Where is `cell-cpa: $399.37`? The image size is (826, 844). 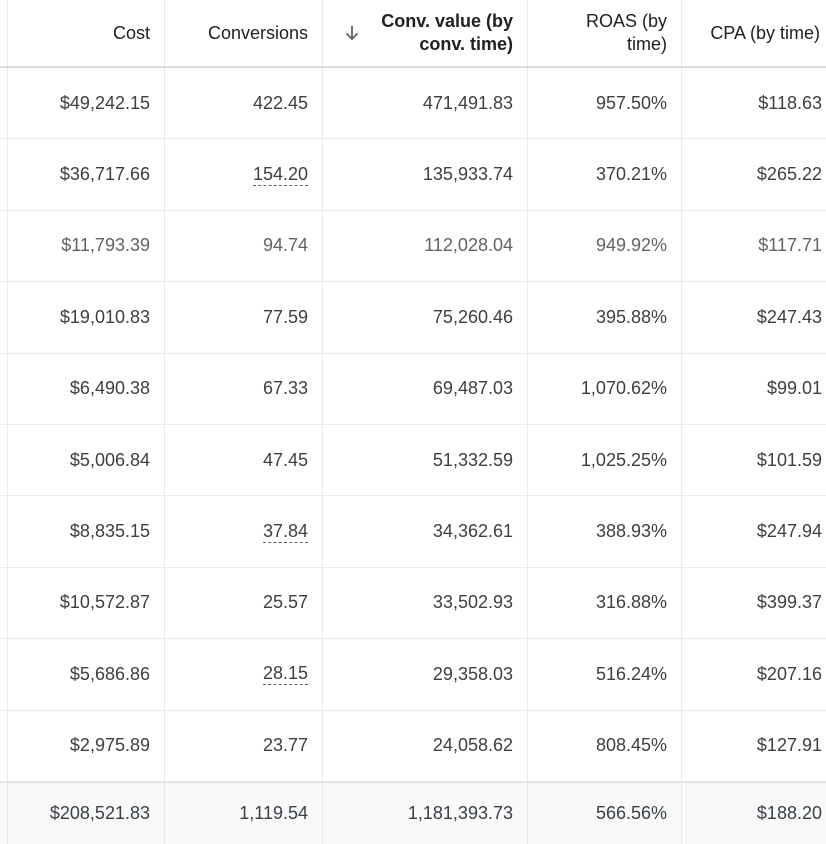
cell-cpa: $399.37 is located at coordinates (789, 602).